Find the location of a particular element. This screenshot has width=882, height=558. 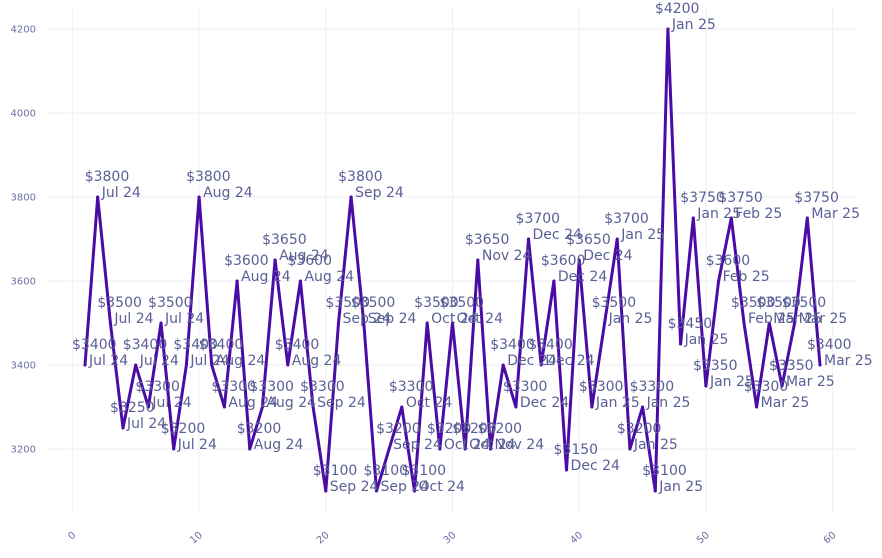

data-label-value: $3200 is located at coordinates (449, 429).